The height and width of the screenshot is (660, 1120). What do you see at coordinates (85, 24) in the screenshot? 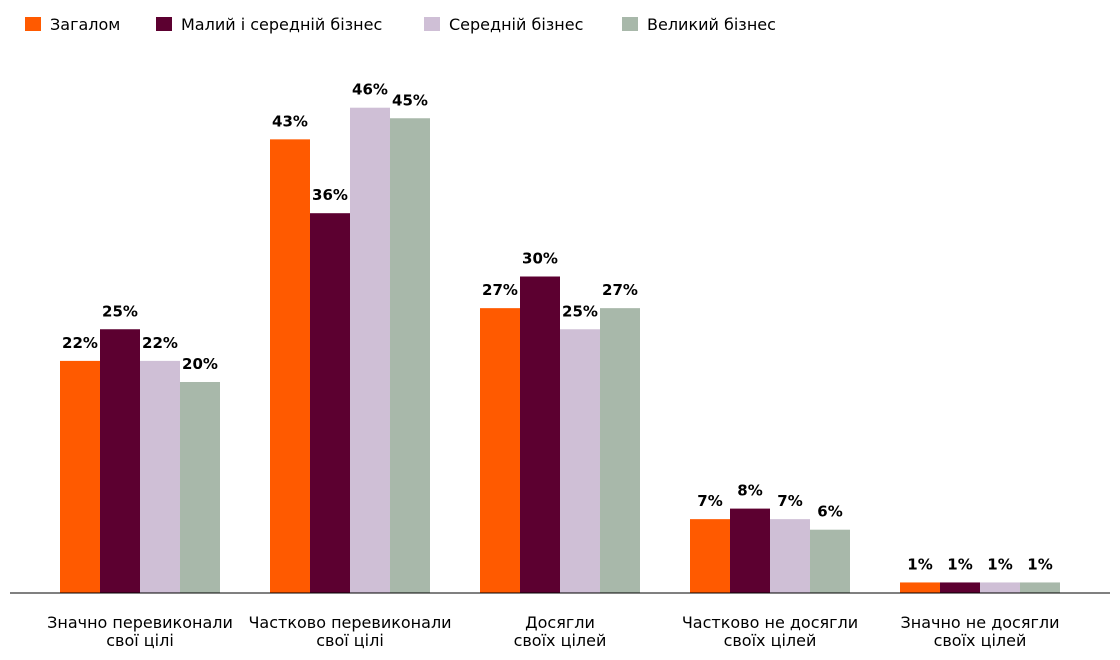
I see `legend-label: Загалом` at bounding box center [85, 24].